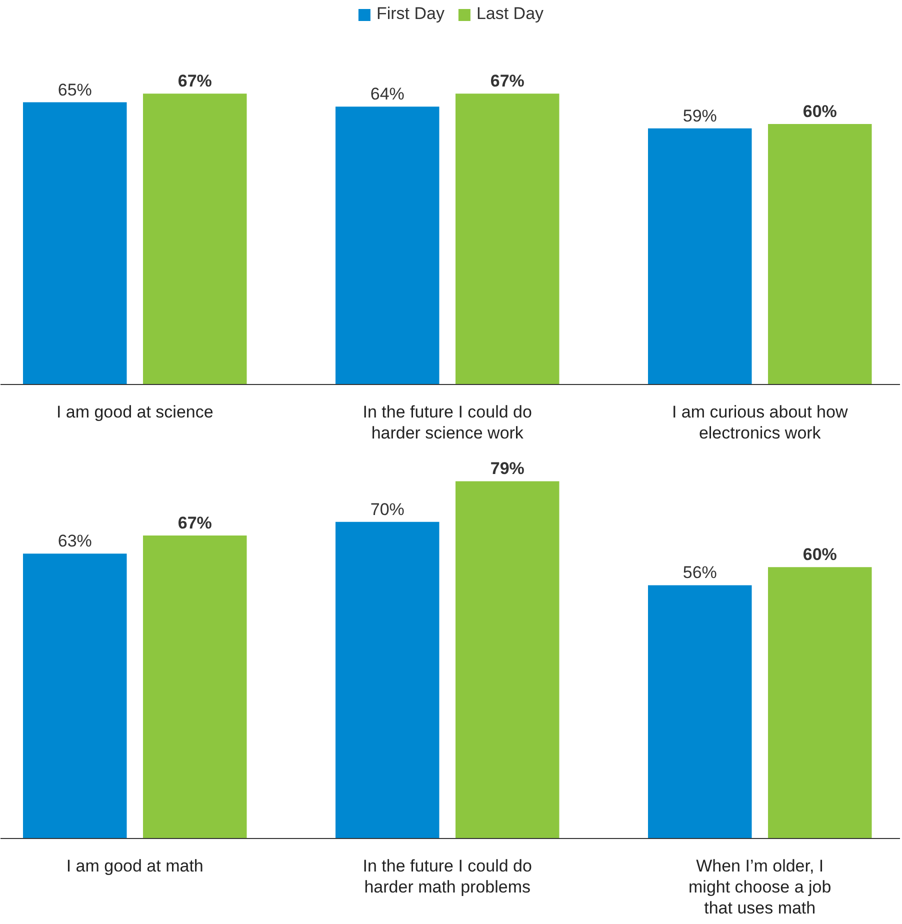 This screenshot has width=902, height=924. Describe the element at coordinates (75, 90) in the screenshot. I see `data-label: 65%` at that location.